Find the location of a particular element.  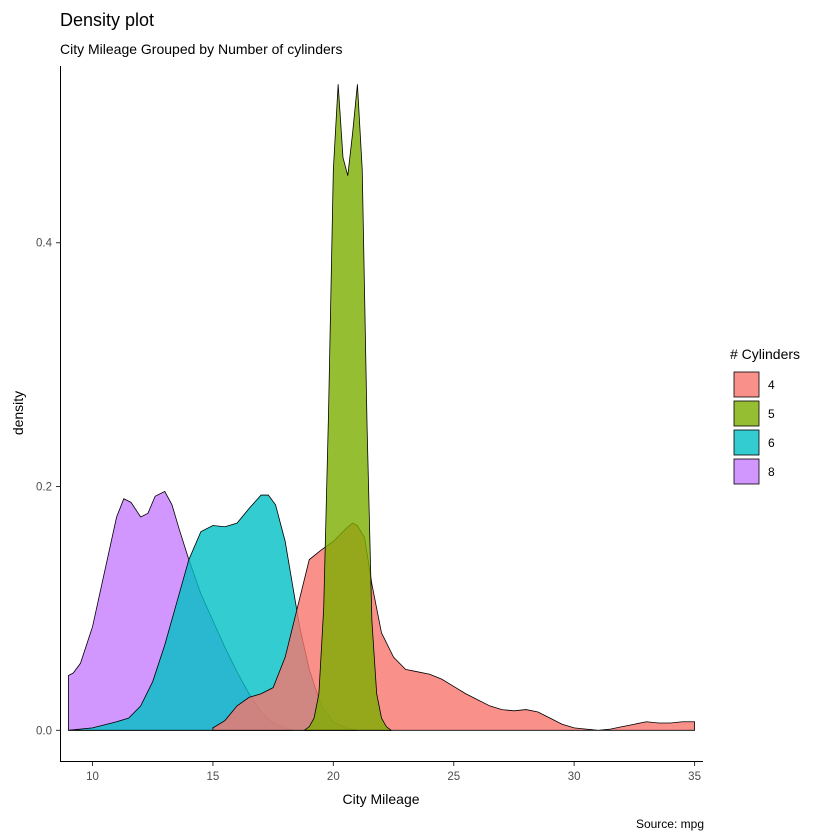

x-tick-label: 20 is located at coordinates (333, 777).